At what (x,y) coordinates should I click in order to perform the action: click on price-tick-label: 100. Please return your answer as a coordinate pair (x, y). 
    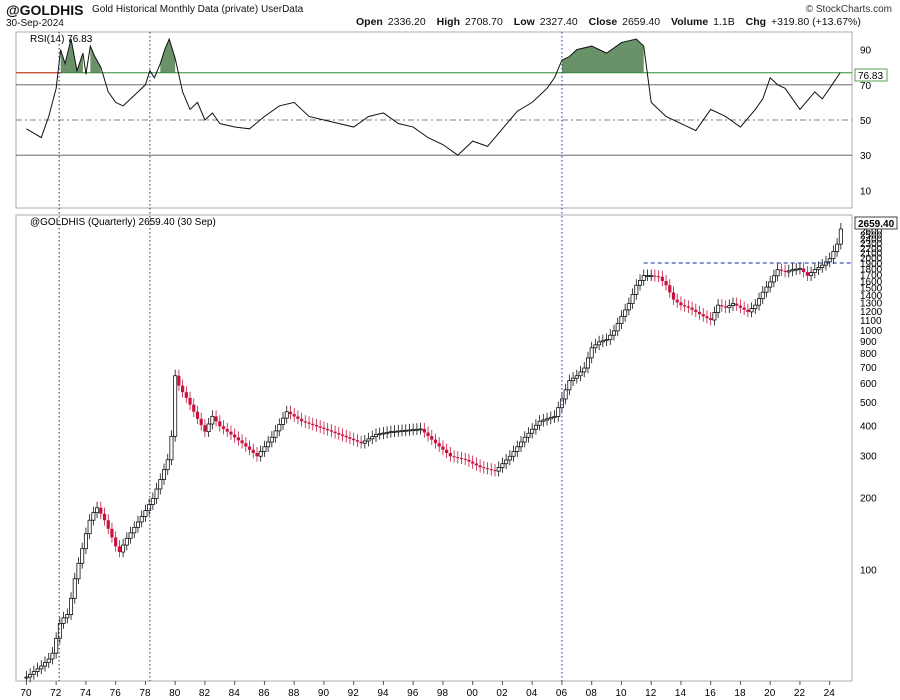
    Looking at the image, I should click on (868, 571).